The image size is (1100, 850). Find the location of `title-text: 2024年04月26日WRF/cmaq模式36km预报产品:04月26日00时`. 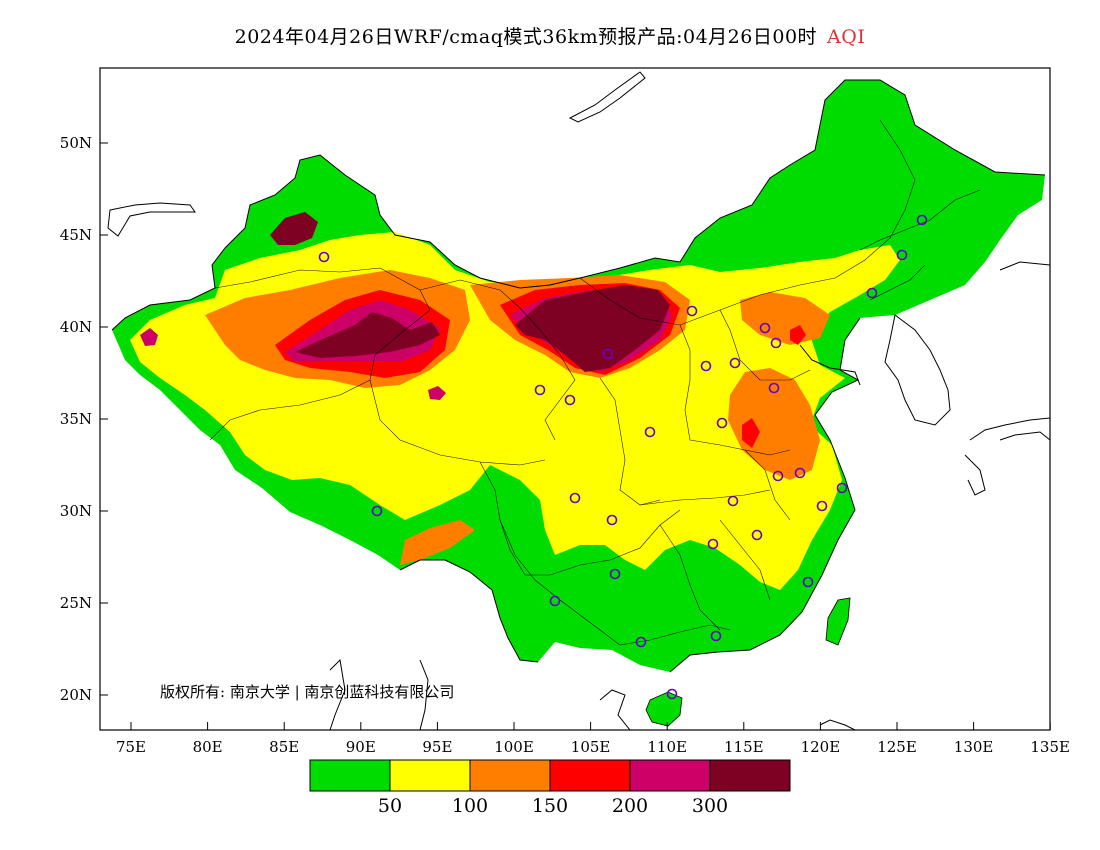

title-text: 2024年04月26日WRF/cmaq模式36km预报产品:04月26日00时 is located at coordinates (526, 37).